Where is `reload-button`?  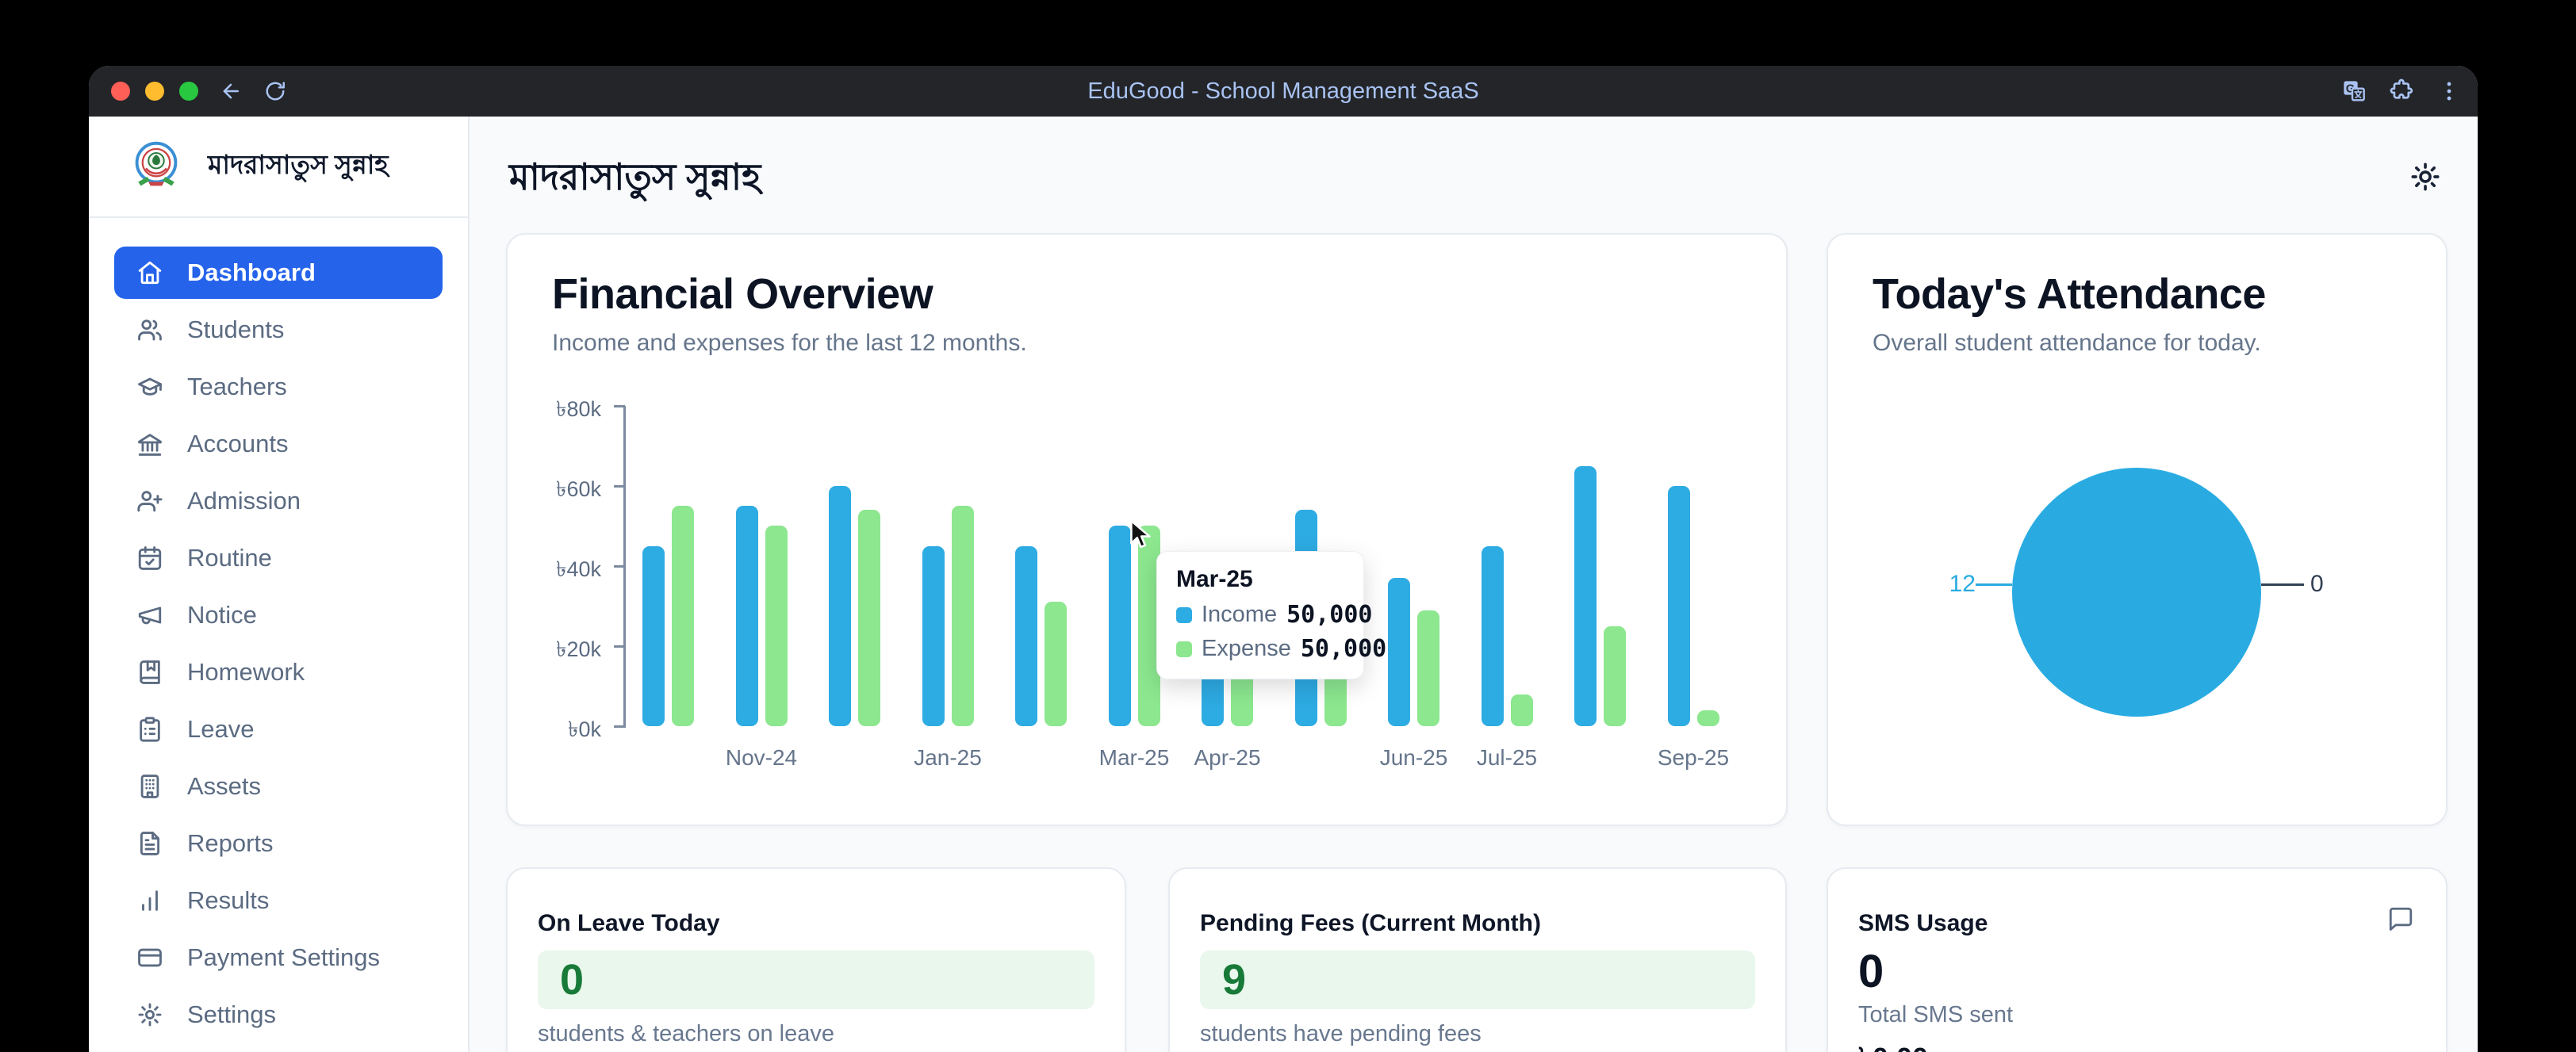 reload-button is located at coordinates (275, 91).